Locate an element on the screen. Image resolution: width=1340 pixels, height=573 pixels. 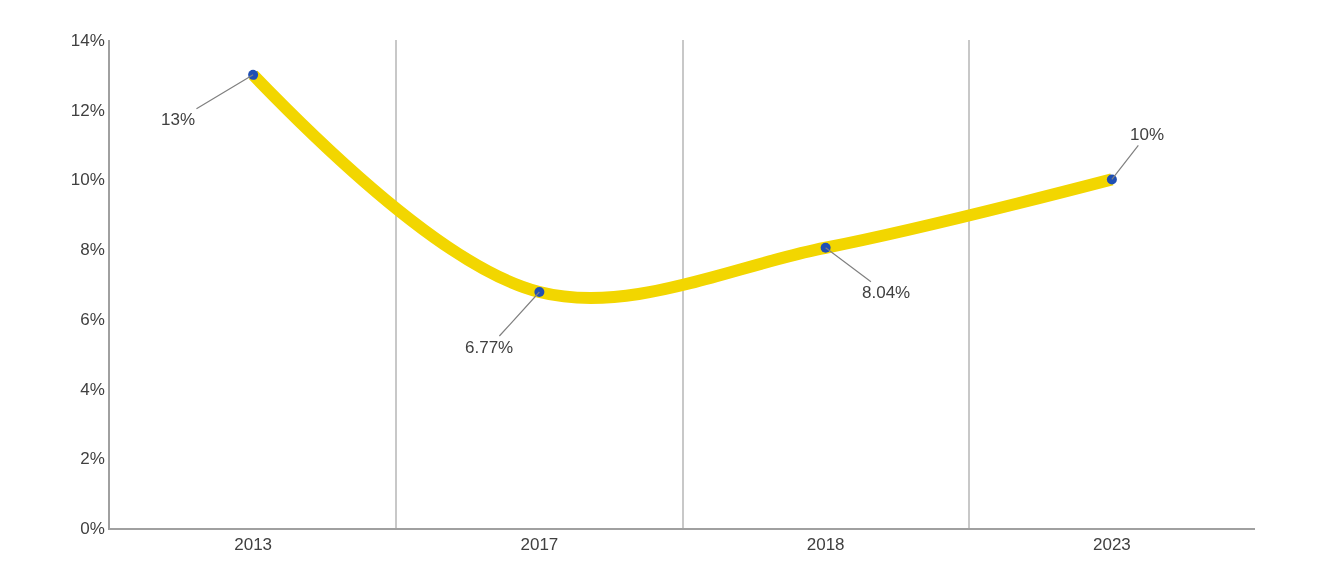
y-tick-label: 6% is located at coordinates (92, 319).